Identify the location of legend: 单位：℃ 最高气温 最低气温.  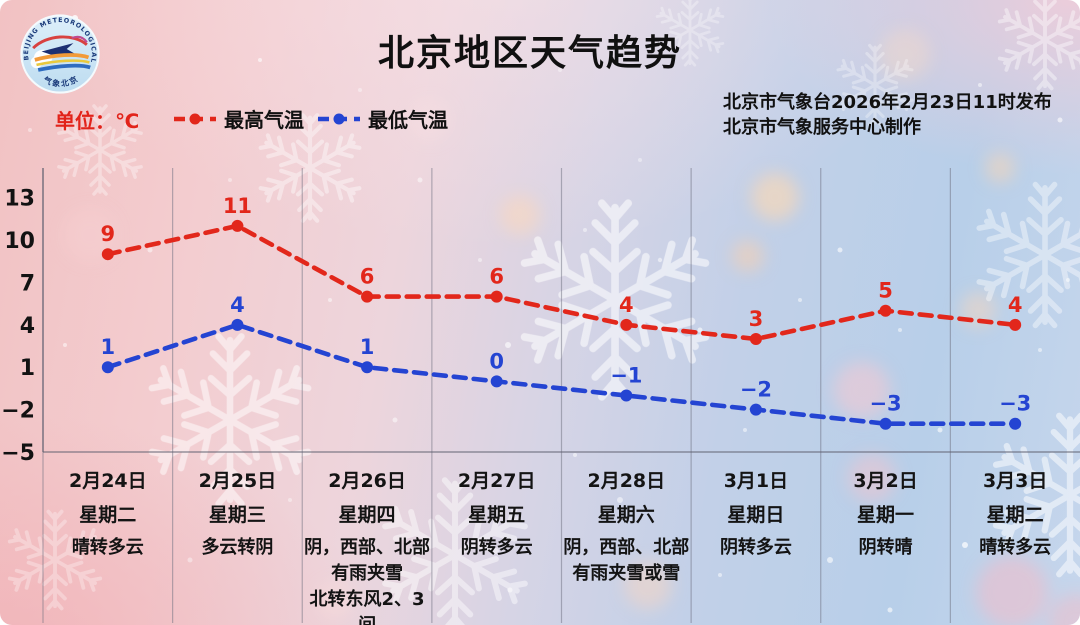
(540, 118).